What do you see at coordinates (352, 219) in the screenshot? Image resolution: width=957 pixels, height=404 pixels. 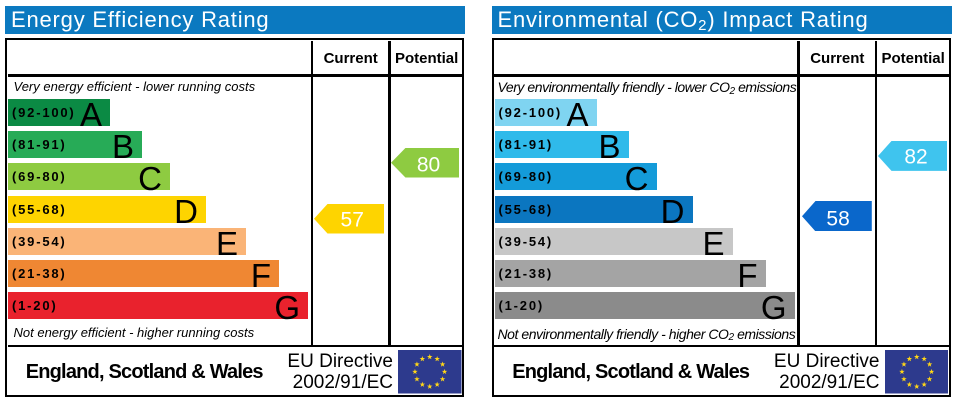 I see `svg-text: 57` at bounding box center [352, 219].